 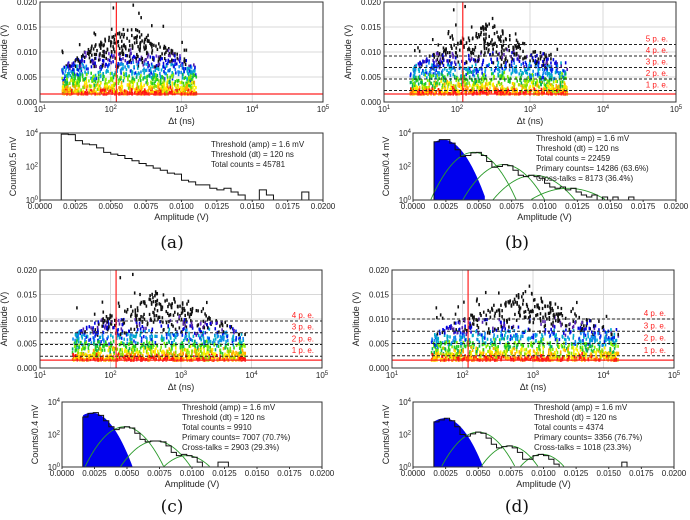 I want to click on hist-stats-line: Cross-talks = 2903 (29.3%), so click(x=230, y=447).